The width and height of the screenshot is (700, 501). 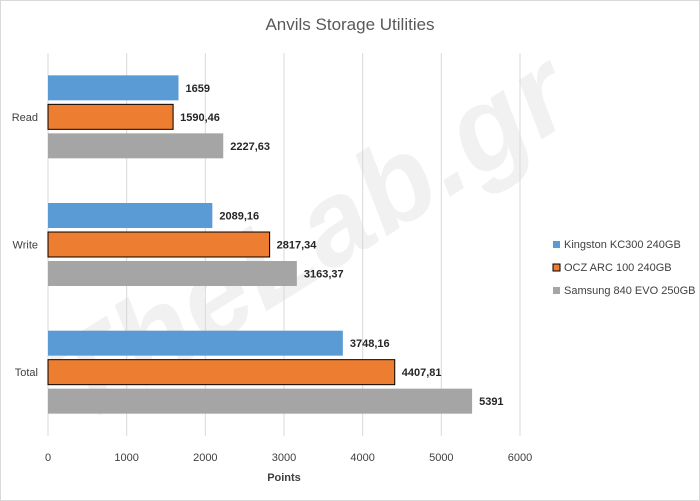 I want to click on x-tick-label: 6000, so click(x=520, y=458).